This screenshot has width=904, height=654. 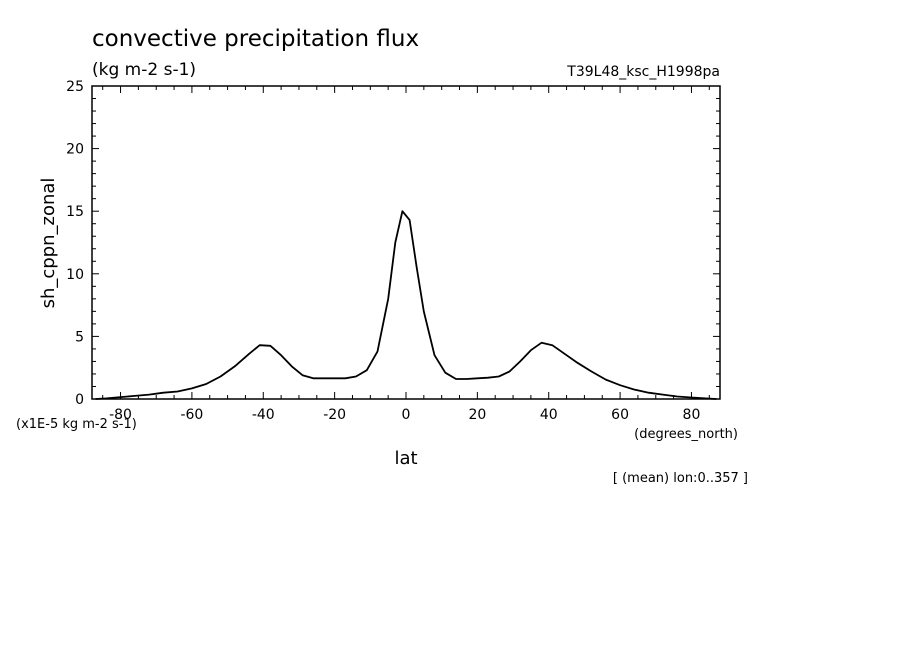 What do you see at coordinates (79, 400) in the screenshot?
I see `y-tick-label: 0` at bounding box center [79, 400].